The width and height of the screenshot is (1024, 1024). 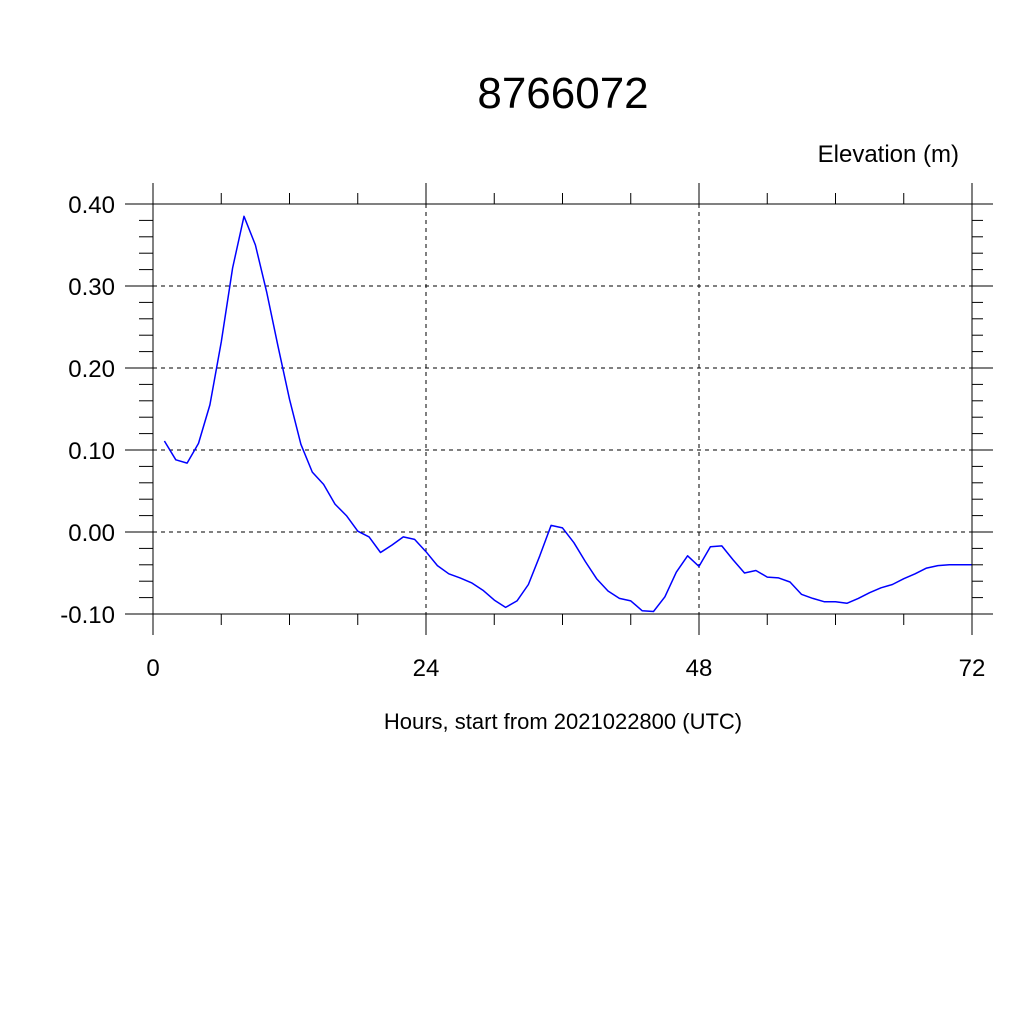 I want to click on chart-title: 8766072, so click(x=562, y=93).